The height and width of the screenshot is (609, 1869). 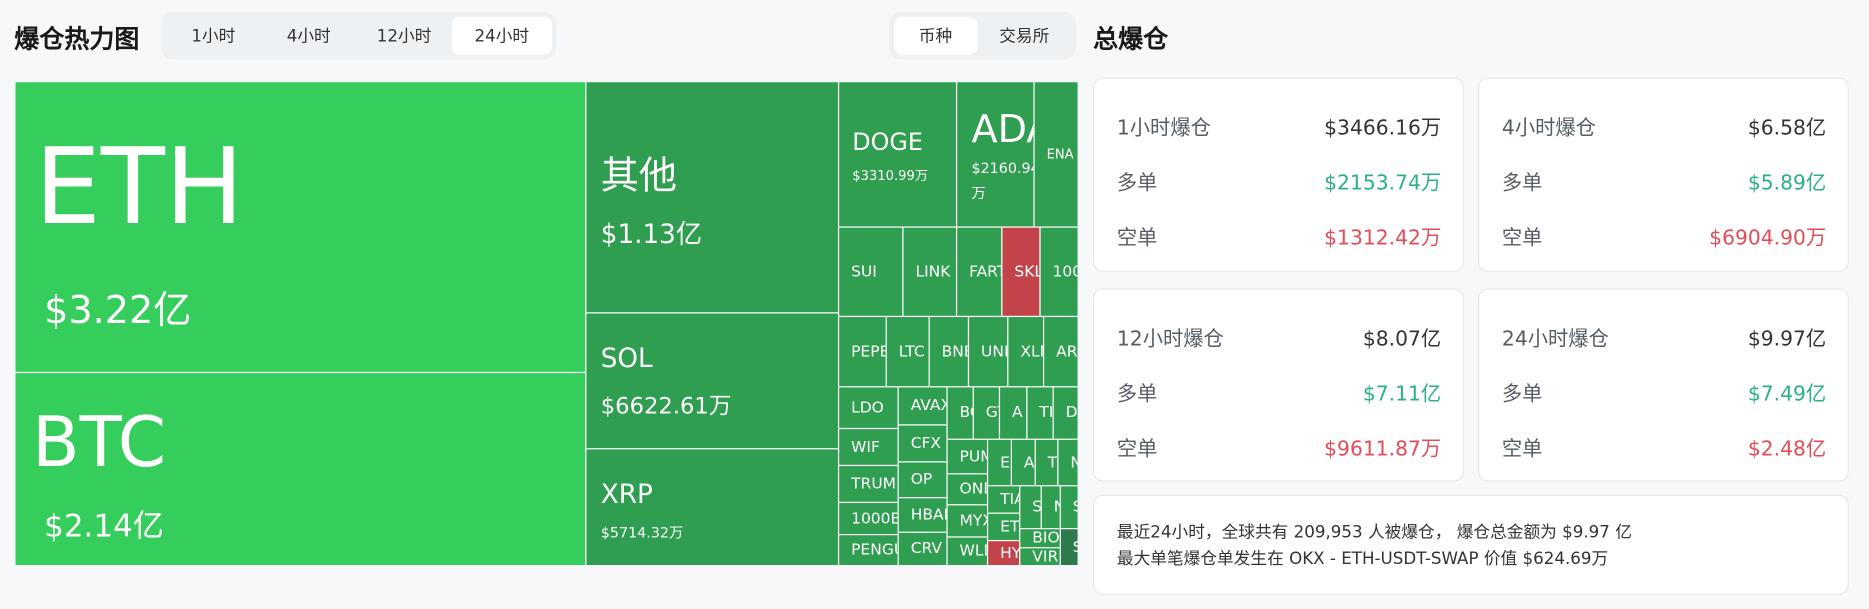 What do you see at coordinates (501, 35) in the screenshot?
I see `tab-24h: 24小时` at bounding box center [501, 35].